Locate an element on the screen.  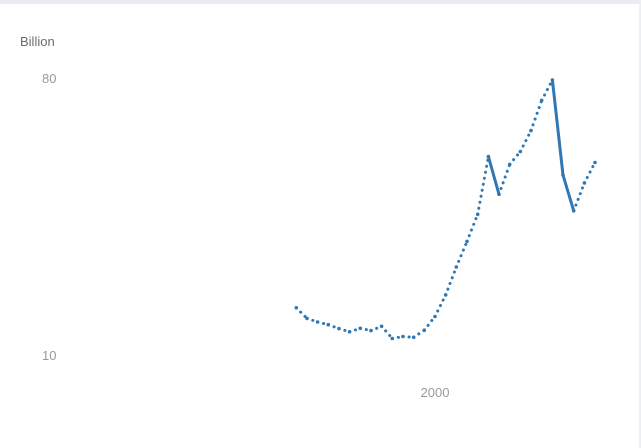
y-axis-unit-label: Billion is located at coordinates (37, 41).